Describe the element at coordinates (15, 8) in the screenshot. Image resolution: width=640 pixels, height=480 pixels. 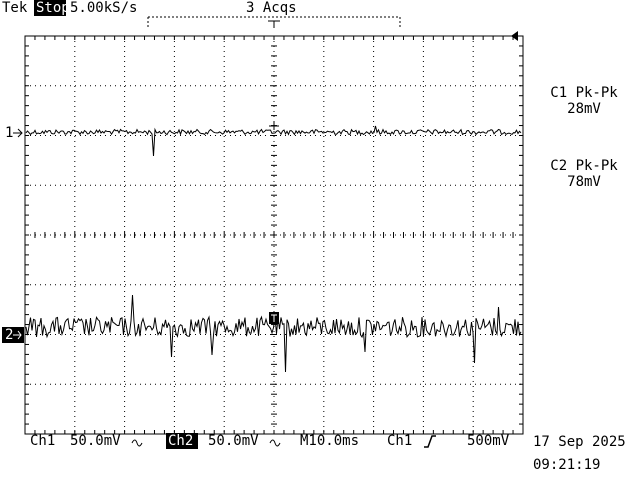
I see `brand: Tek` at that location.